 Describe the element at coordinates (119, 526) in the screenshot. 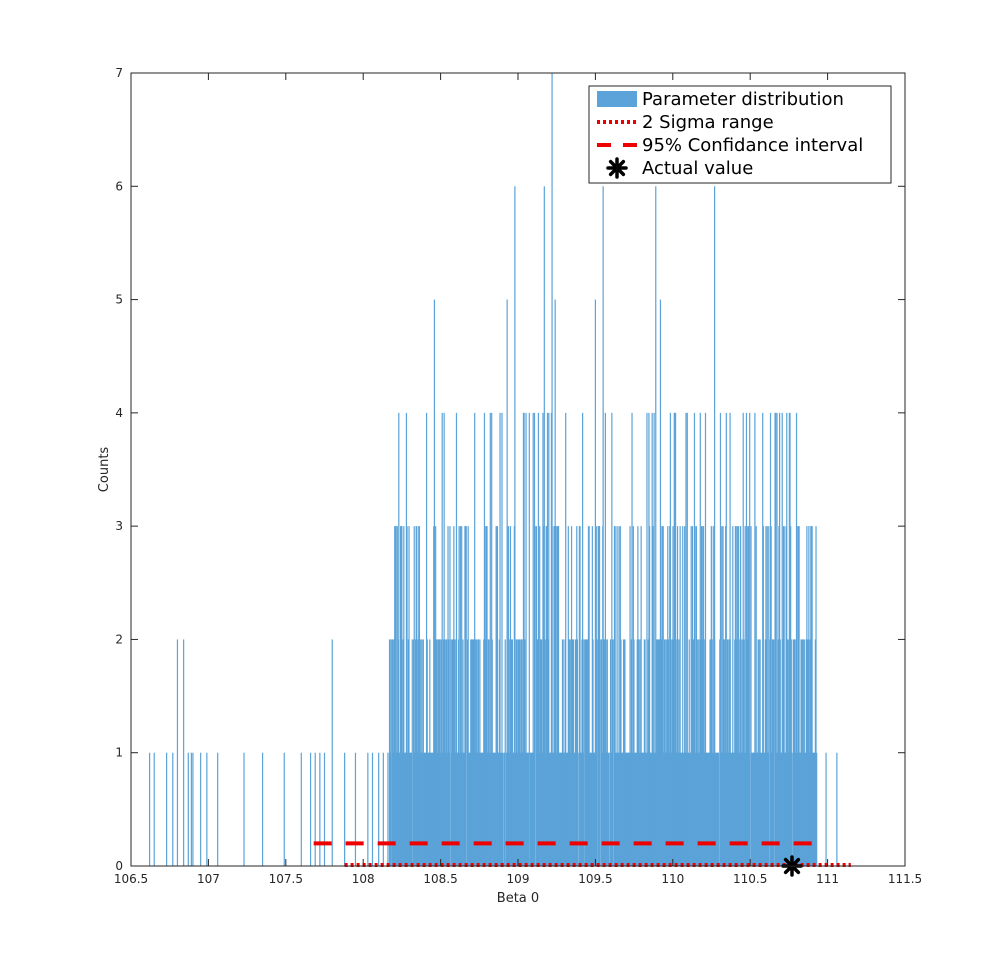

I see `y-tick-label: 3` at that location.